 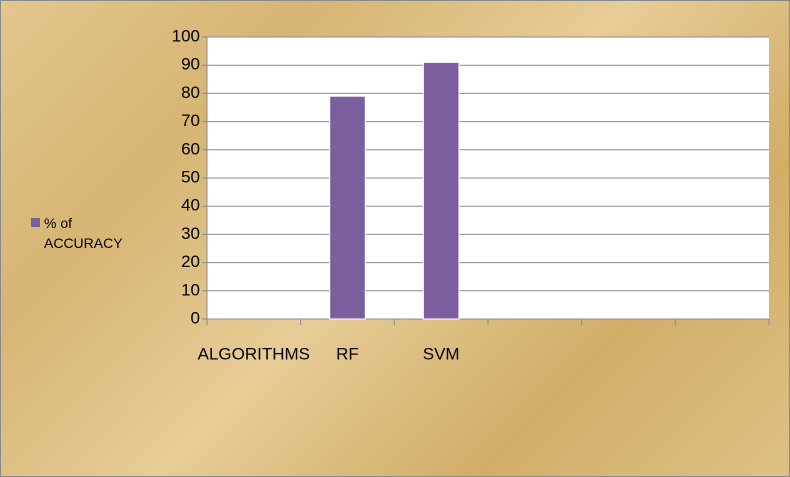 I want to click on legend-label: % of ACCURACY, so click(x=83, y=233).